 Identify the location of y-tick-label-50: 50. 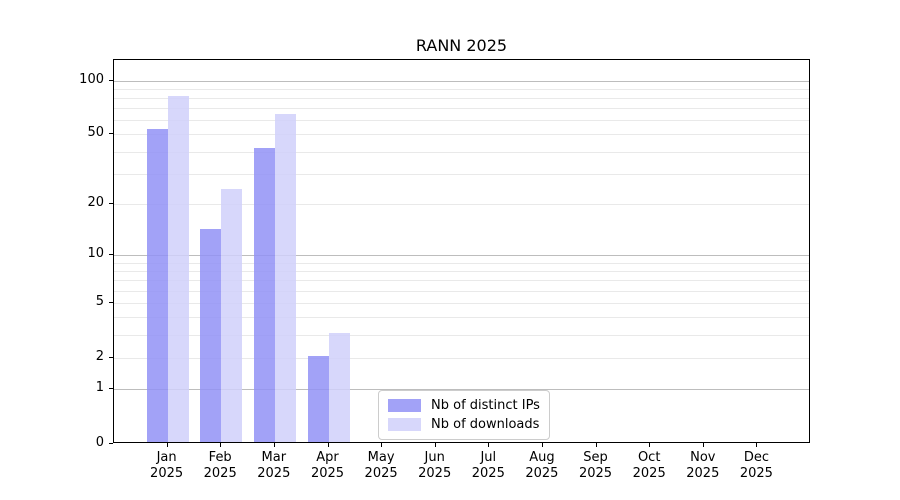
(95, 133).